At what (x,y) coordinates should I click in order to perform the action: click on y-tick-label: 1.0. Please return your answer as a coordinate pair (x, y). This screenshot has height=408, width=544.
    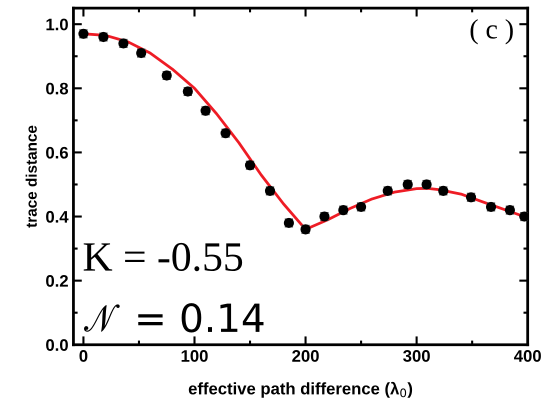
    Looking at the image, I should click on (57, 24).